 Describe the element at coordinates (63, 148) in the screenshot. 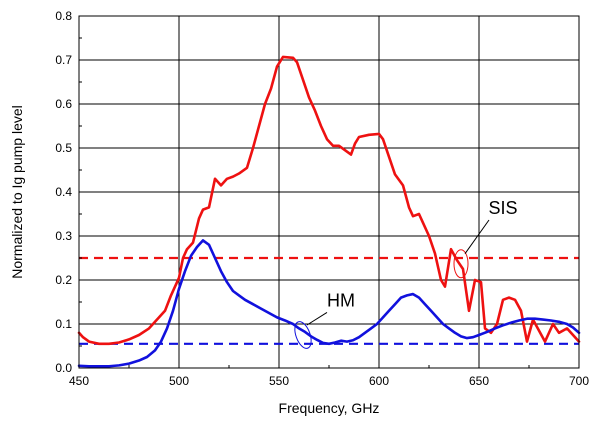

I see `y-tick-label: 0.5` at that location.